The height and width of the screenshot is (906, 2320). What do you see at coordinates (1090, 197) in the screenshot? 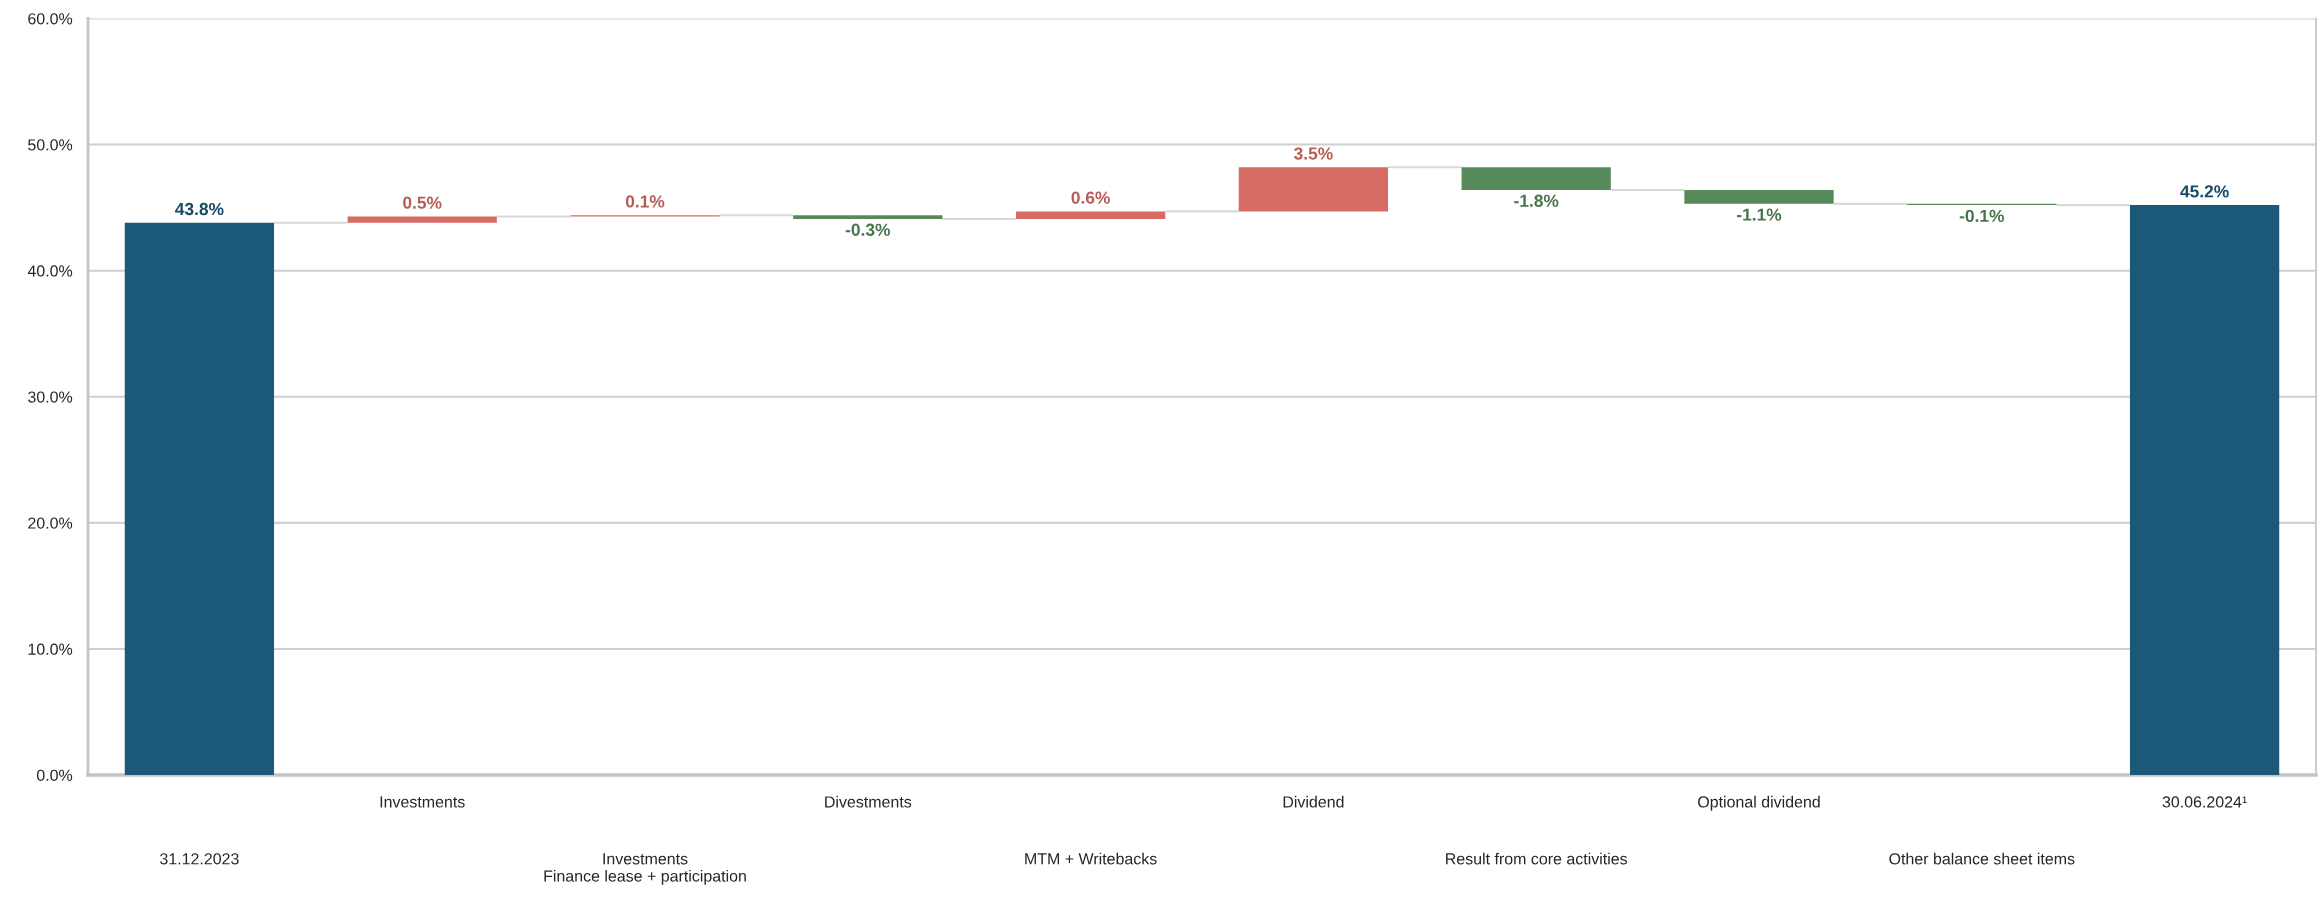
I see `data-label: 0.6%` at bounding box center [1090, 197].